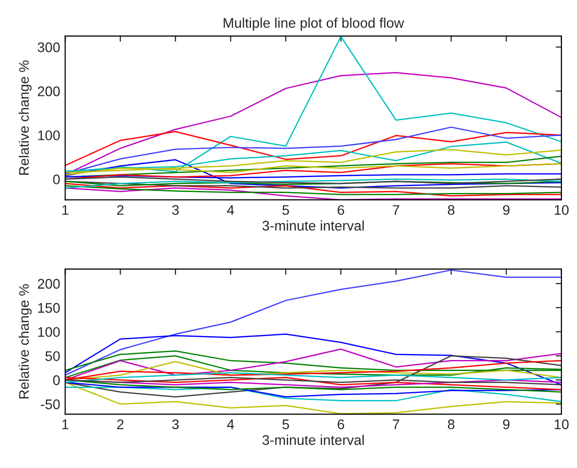 Image resolution: width=577 pixels, height=468 pixels. What do you see at coordinates (50, 404) in the screenshot?
I see `y-tick-label: -50` at bounding box center [50, 404].